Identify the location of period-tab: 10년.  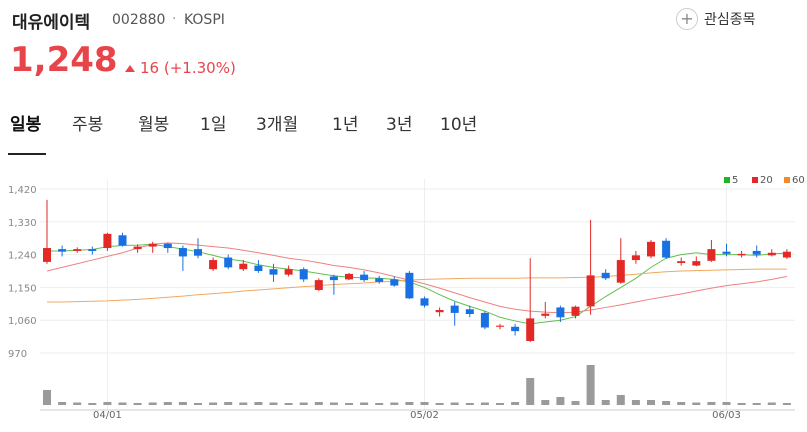
(459, 125).